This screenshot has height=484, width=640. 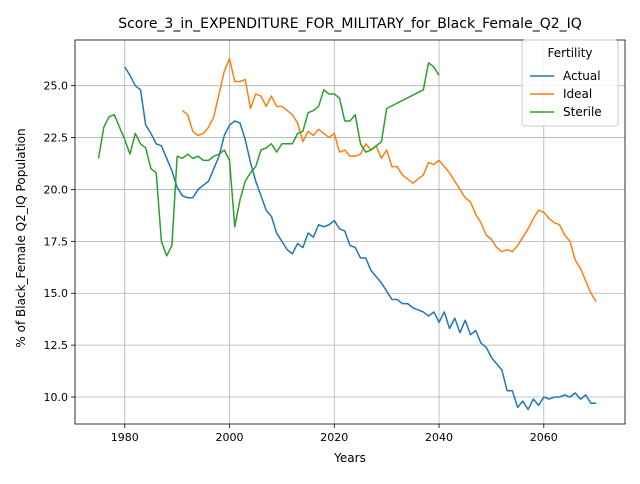 I want to click on legend-label-sterile: Sterile, so click(x=582, y=112).